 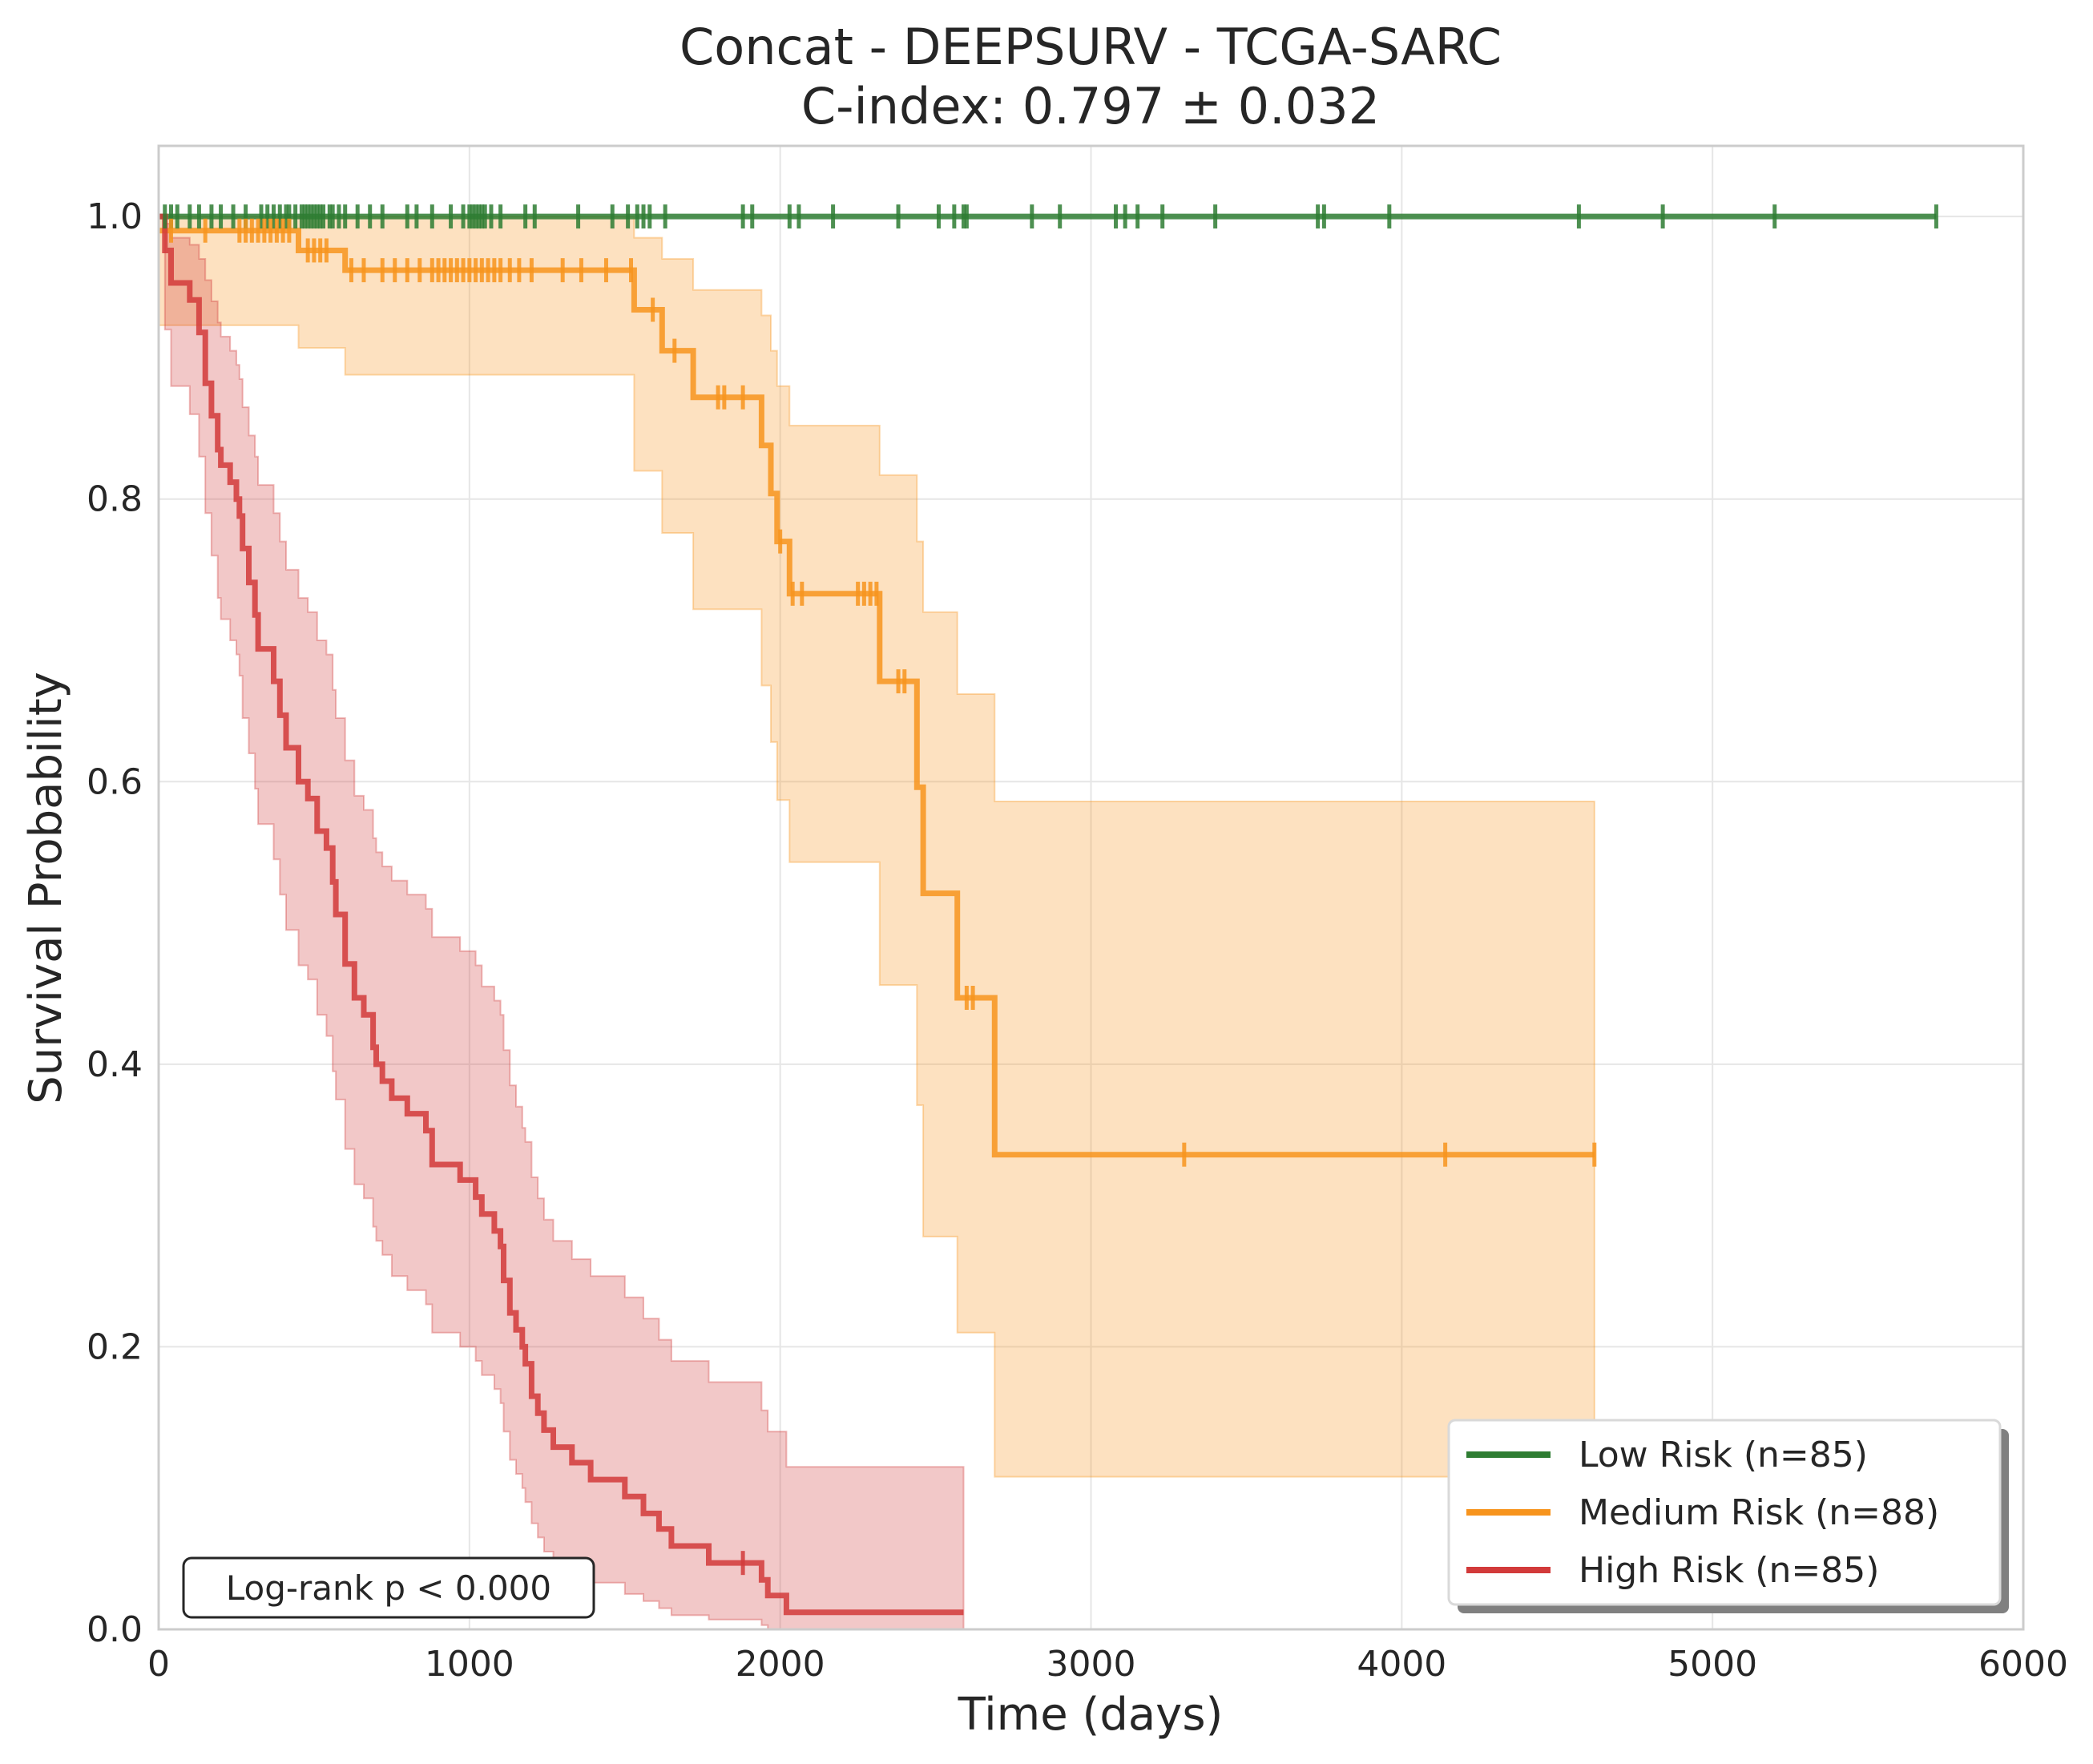 What do you see at coordinates (115, 781) in the screenshot?
I see `y-tick-label: 0.6` at bounding box center [115, 781].